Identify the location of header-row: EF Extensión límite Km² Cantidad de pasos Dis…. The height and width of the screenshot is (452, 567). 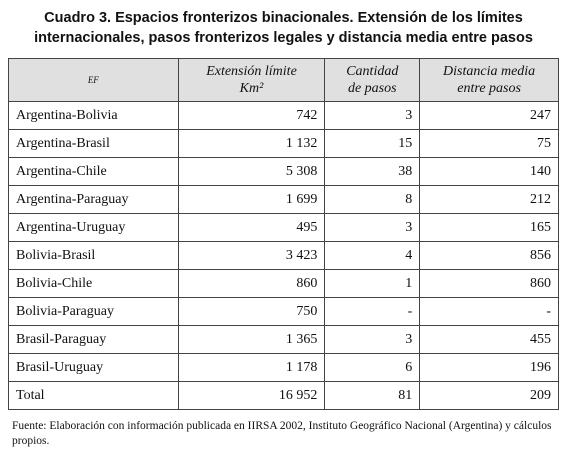
(283, 80).